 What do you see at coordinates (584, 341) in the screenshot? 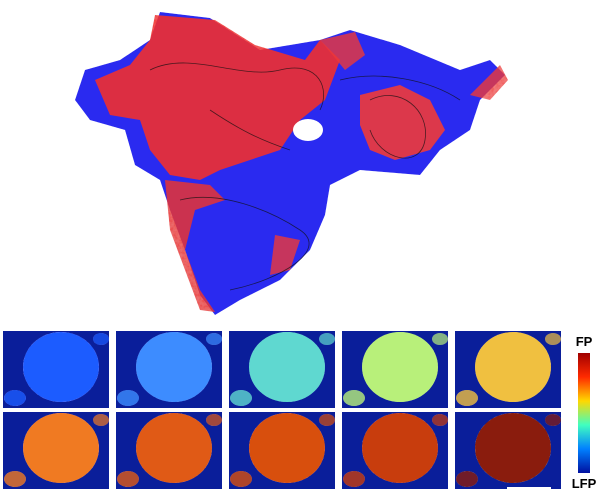
I see `colorbar-top-label: FP` at bounding box center [584, 341].